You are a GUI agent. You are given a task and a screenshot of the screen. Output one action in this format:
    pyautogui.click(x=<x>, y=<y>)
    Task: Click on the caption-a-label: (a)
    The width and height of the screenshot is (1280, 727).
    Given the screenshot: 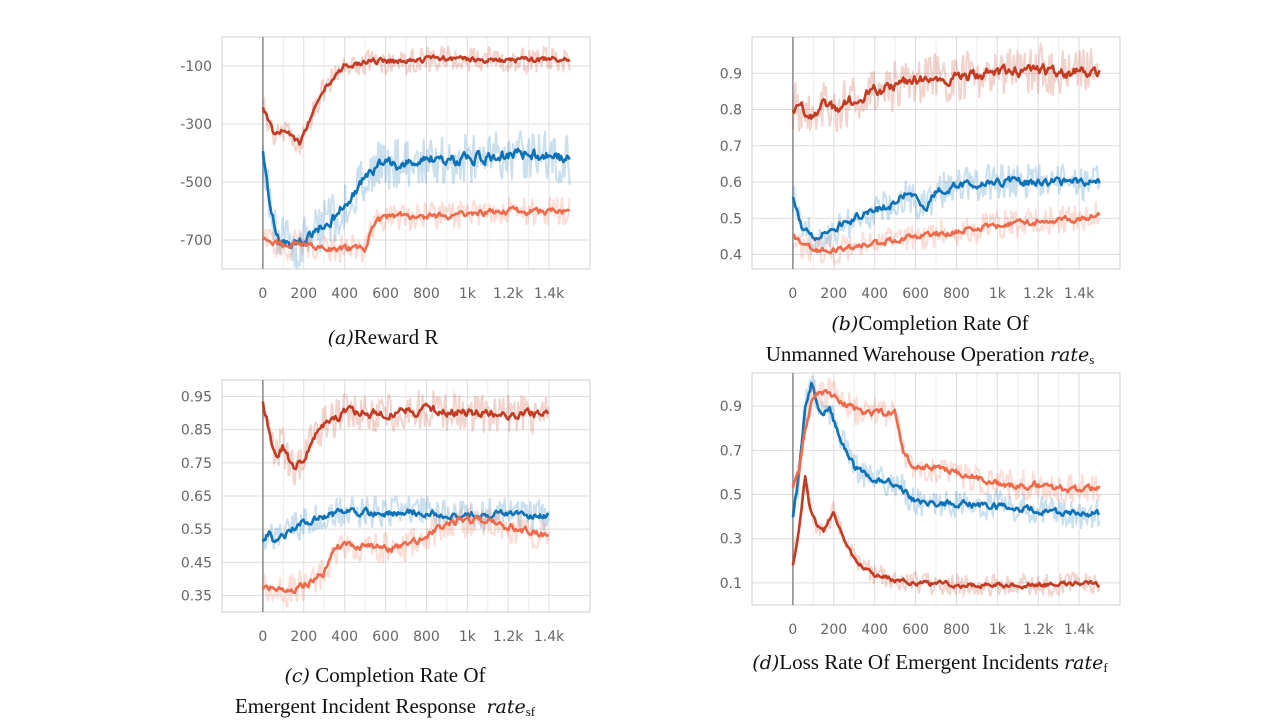 What is the action you would take?
    pyautogui.click(x=340, y=338)
    